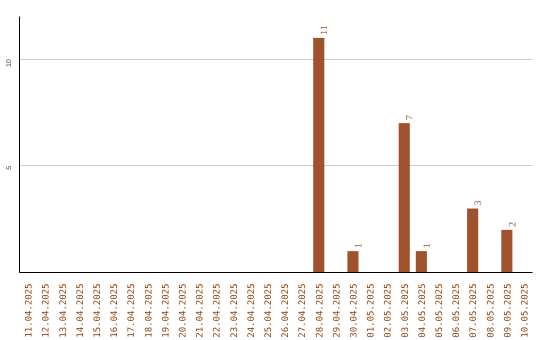 Image resolution: width=540 pixels, height=340 pixels. I want to click on data-label: 2, so click(512, 224).